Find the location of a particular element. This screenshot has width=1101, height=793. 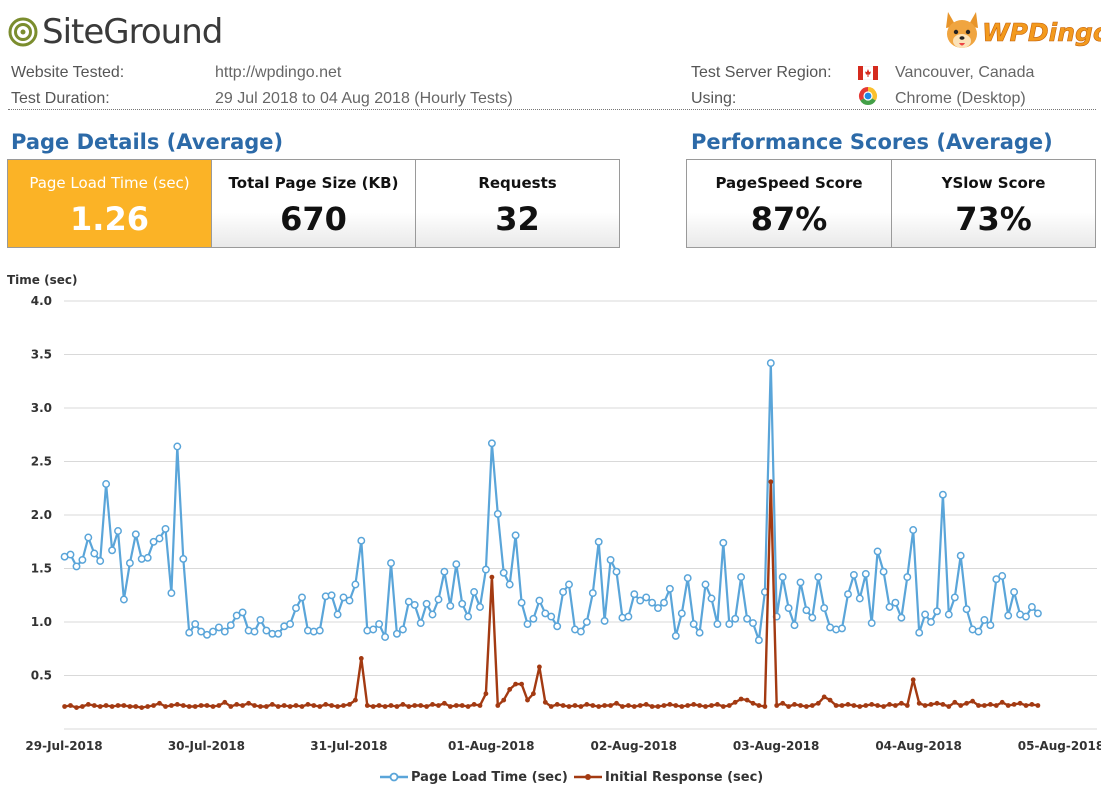

canada-flag-icon is located at coordinates (868, 73).